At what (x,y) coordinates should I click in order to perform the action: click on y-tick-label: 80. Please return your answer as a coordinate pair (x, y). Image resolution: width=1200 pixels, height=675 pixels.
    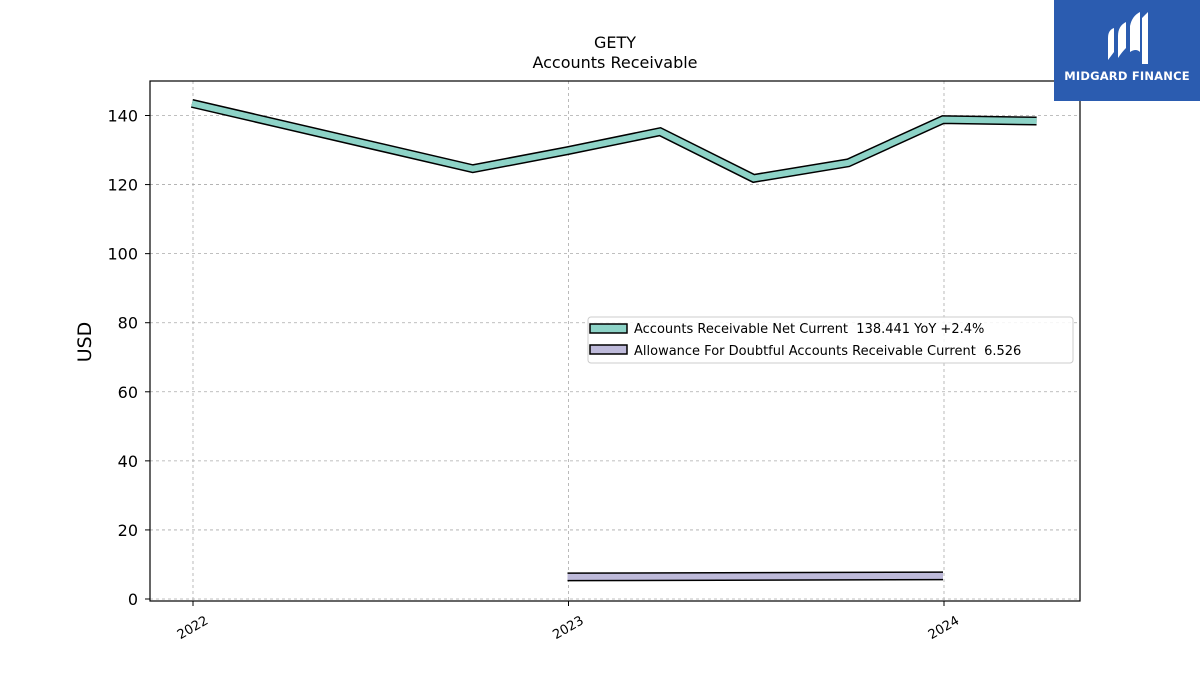
    Looking at the image, I should click on (128, 323).